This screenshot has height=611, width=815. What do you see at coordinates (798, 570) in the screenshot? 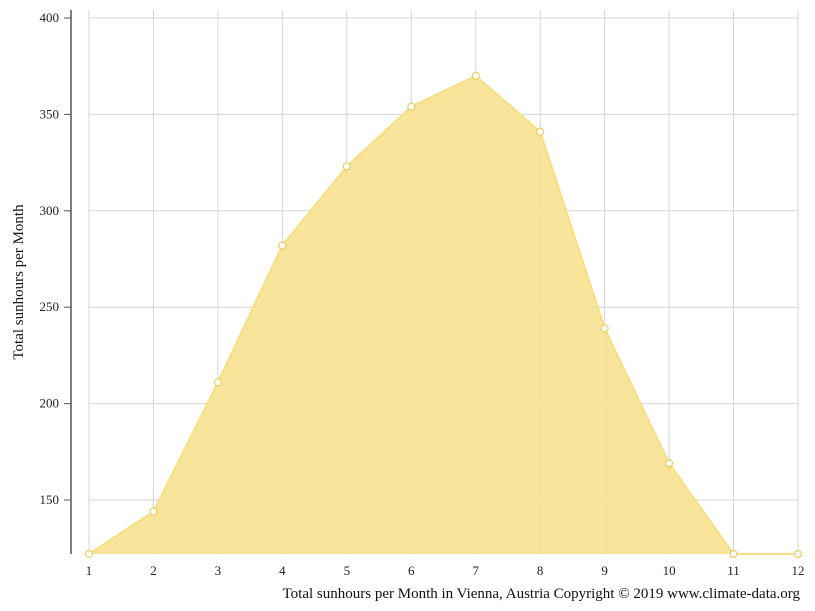
I see `x-tick-label-12: 12` at bounding box center [798, 570].